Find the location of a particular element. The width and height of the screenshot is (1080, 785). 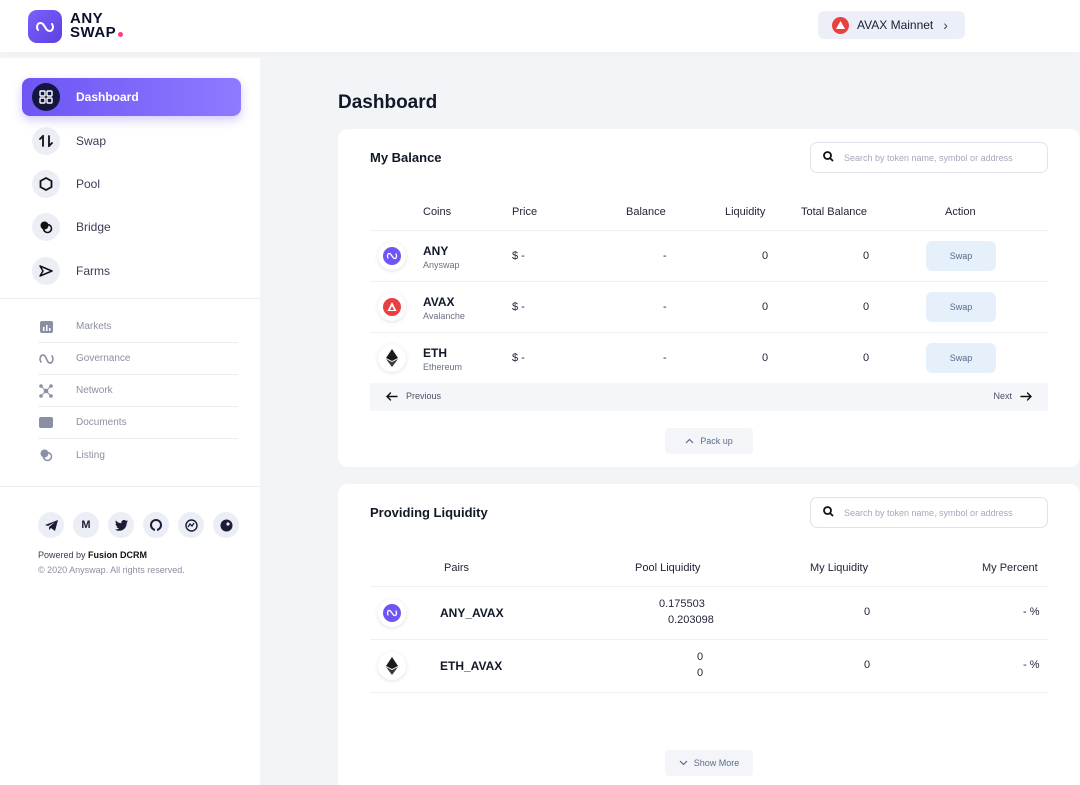

arrow-right-icon is located at coordinates (1026, 396).